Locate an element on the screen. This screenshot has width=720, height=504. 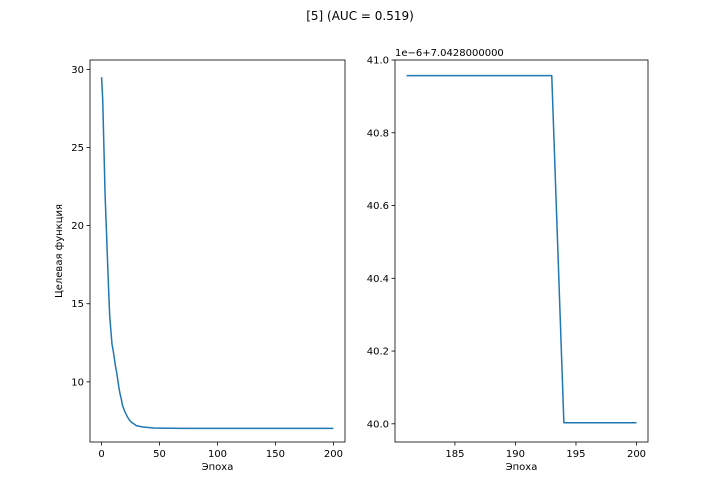
y-tick-label: 40.2 is located at coordinates (378, 352).